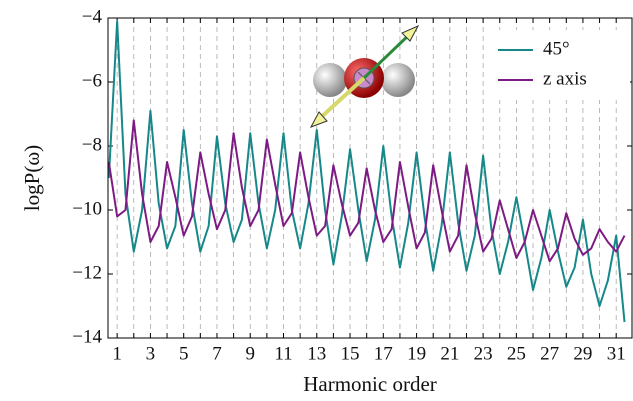 Image resolution: width=633 pixels, height=401 pixels. Describe the element at coordinates (92, 80) in the screenshot. I see `y-tick-label: −6` at that location.